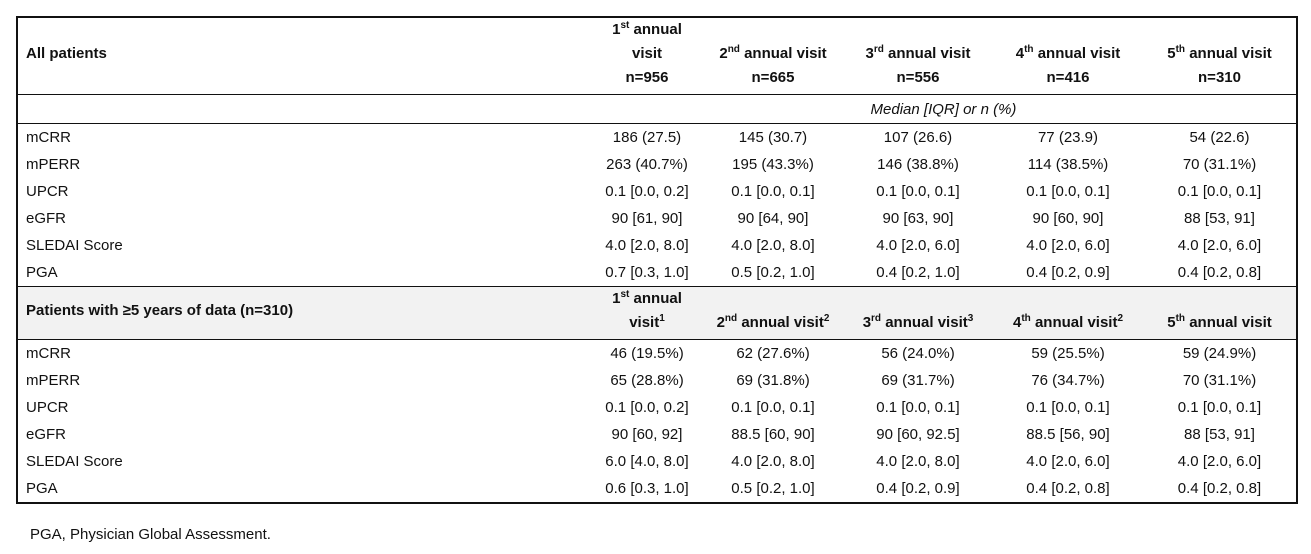 The width and height of the screenshot is (1311, 554). I want to click on value-cell: 114 (38.5%), so click(1068, 164).